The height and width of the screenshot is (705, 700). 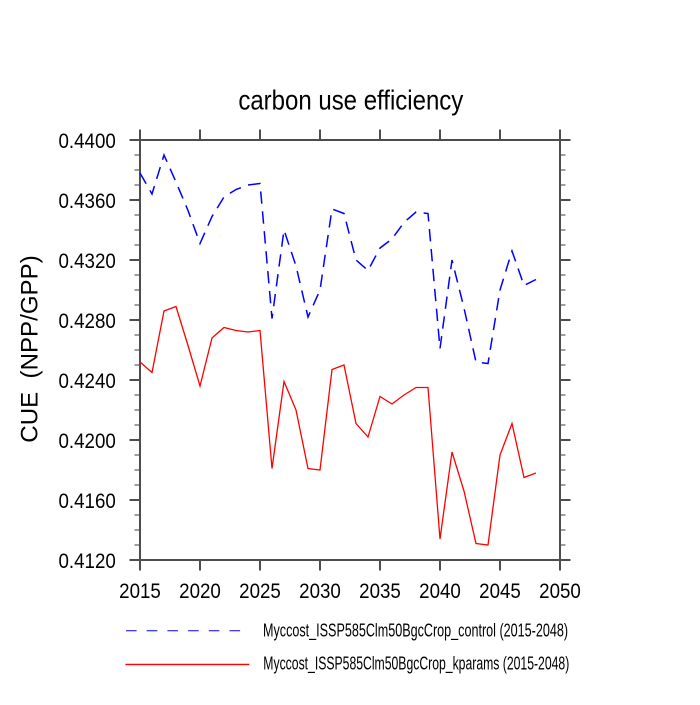 What do you see at coordinates (200, 592) in the screenshot?
I see `svg-text: 2020` at bounding box center [200, 592].